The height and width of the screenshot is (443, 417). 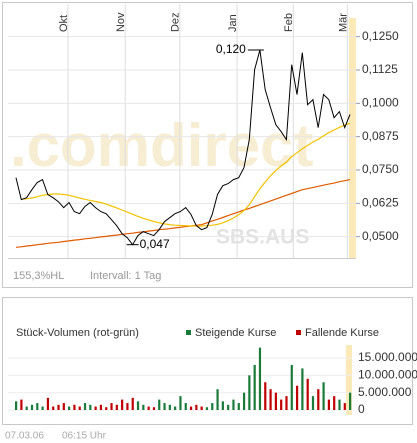 What do you see at coordinates (125, 276) in the screenshot?
I see `note: Intervall: 1 Tag` at bounding box center [125, 276].